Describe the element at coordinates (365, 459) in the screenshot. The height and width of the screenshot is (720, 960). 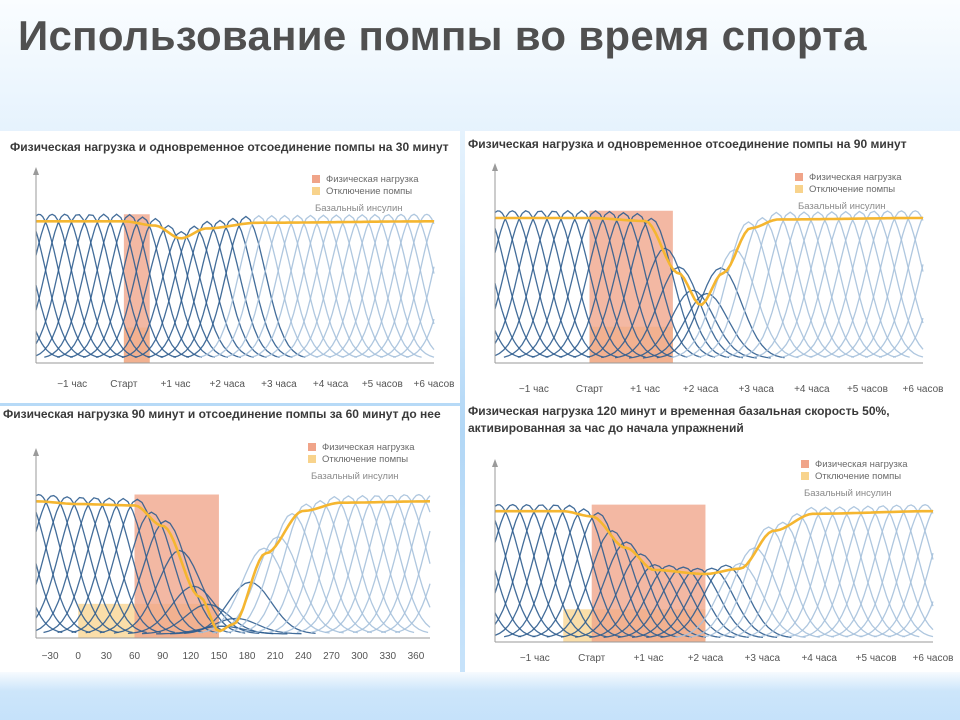
I see `legend-pump-off: Отключение помпы` at that location.